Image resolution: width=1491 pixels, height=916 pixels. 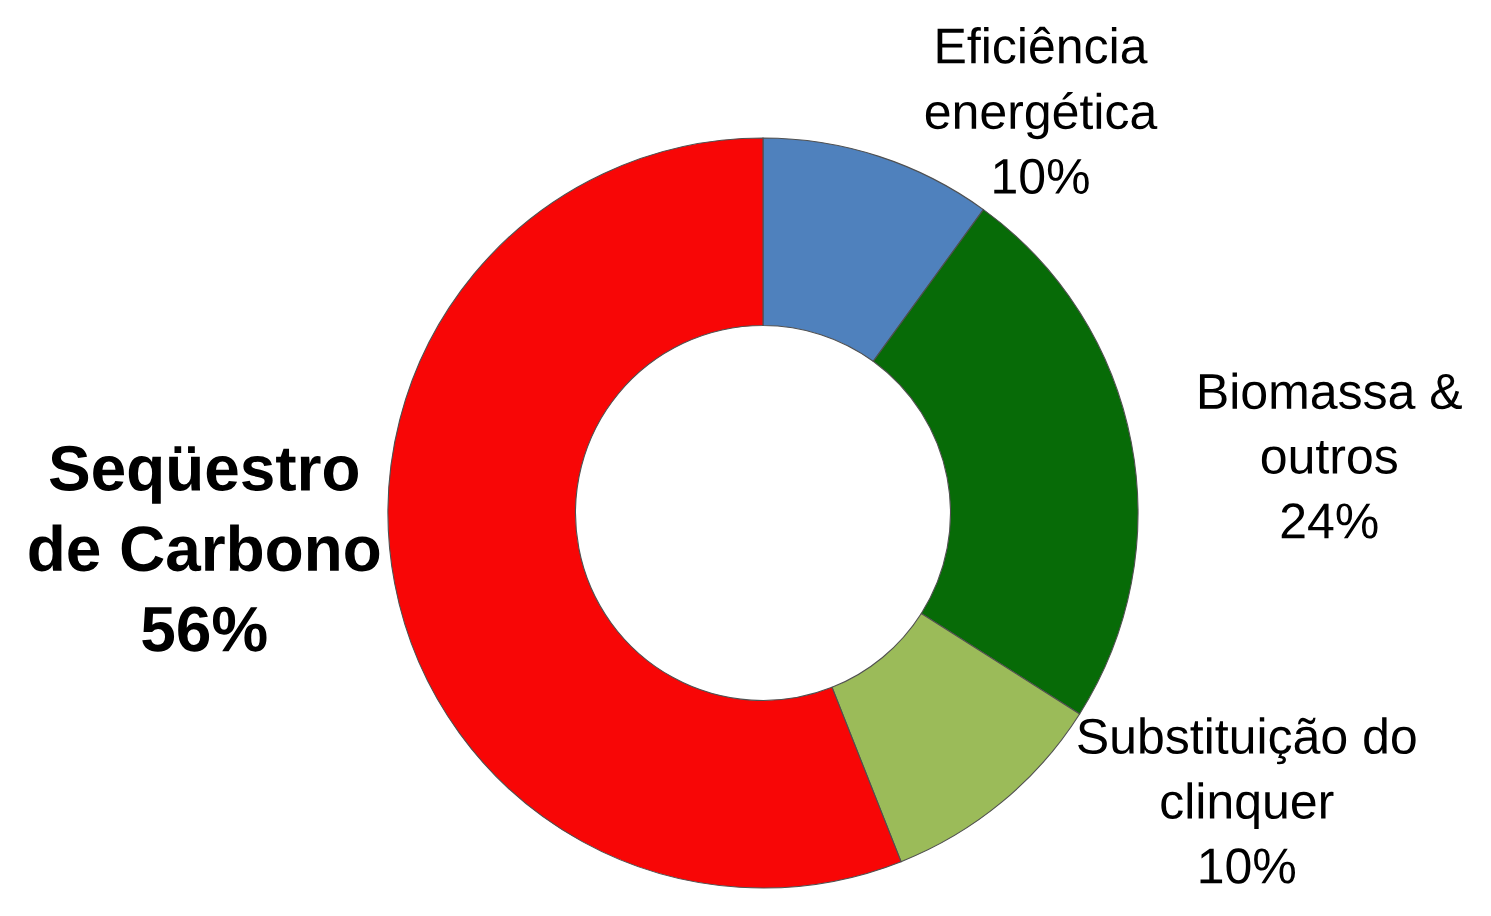 I want to click on slice-label: Biomassa & outros, so click(x=1330, y=423).